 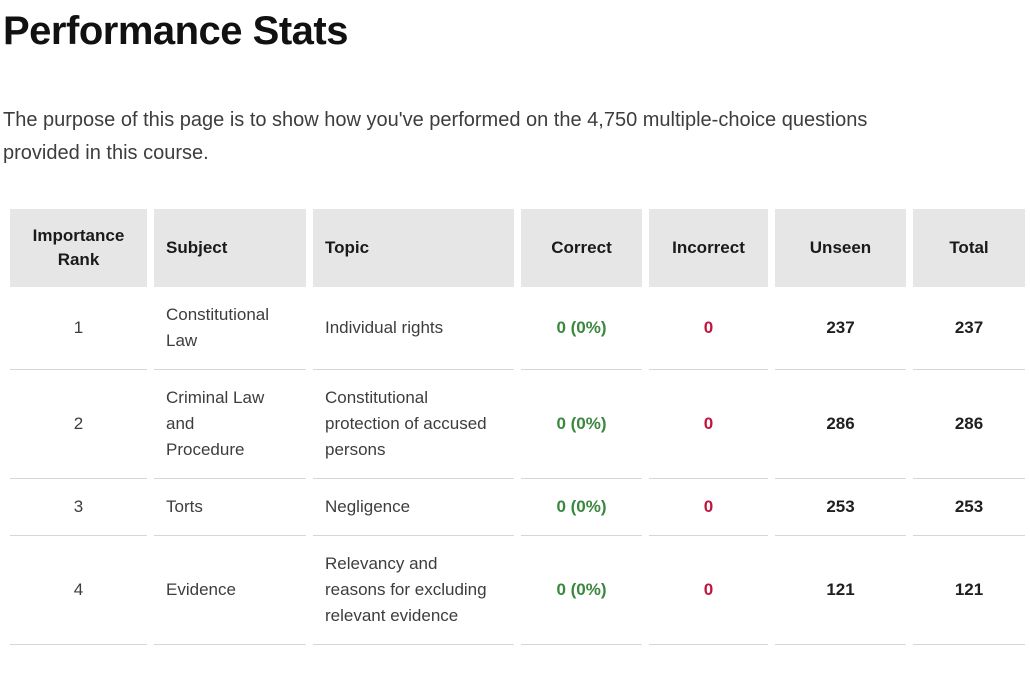 What do you see at coordinates (413, 248) in the screenshot?
I see `column-header-topic: Topic` at bounding box center [413, 248].